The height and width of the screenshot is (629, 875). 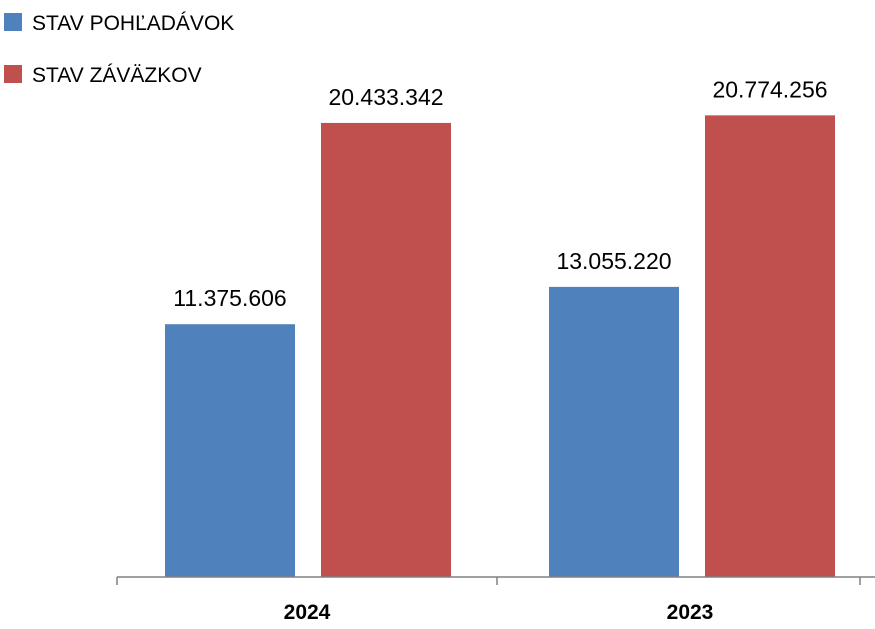 I want to click on data-label-2023-1: 20.774.256, so click(x=769, y=89).